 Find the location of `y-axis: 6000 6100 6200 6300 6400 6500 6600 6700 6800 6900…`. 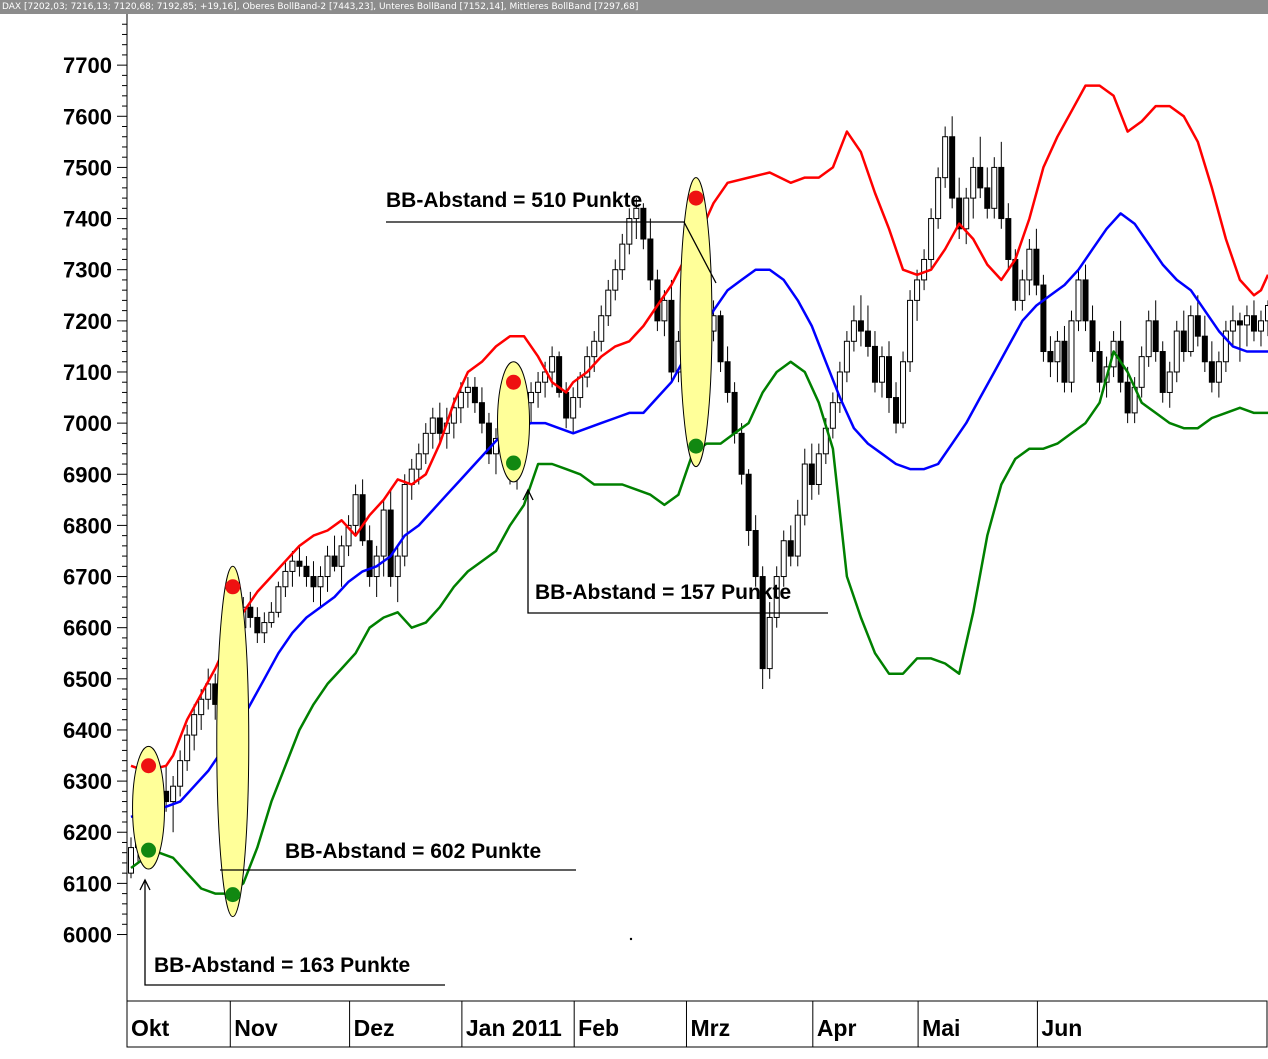

y-axis: 6000 6100 6200 6300 6400 6500 6600 6700 6800 6900… is located at coordinates (95, 507).